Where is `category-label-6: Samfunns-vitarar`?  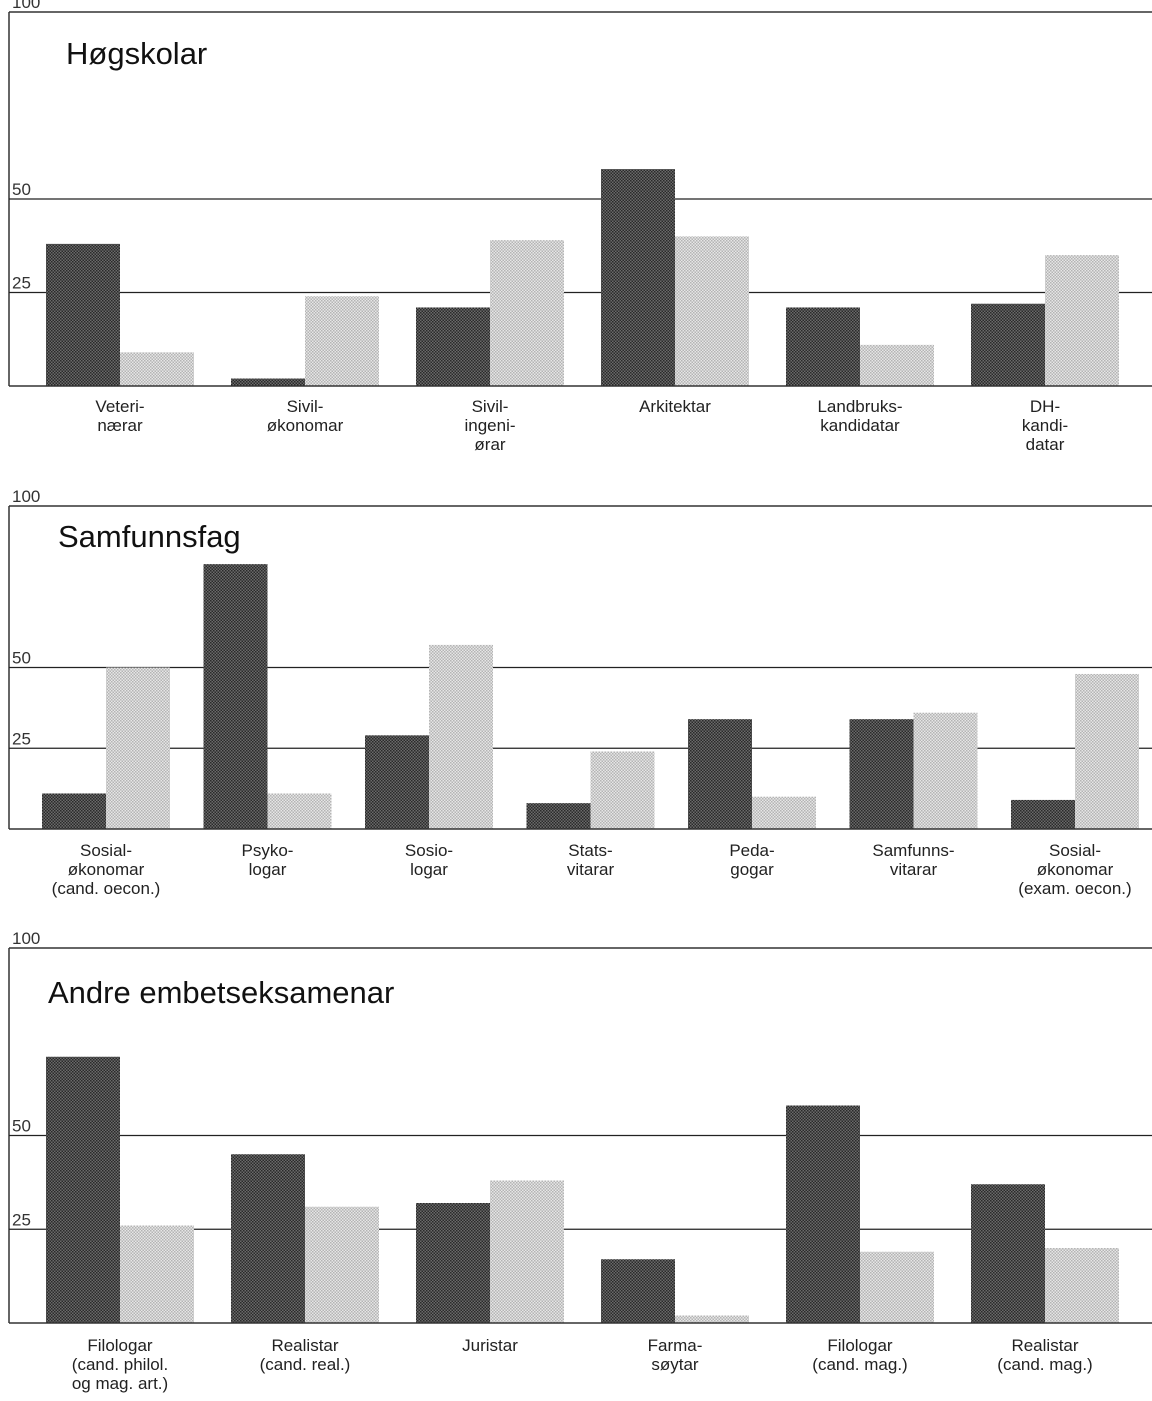
category-label-6: Samfunns-vitarar is located at coordinates (913, 860).